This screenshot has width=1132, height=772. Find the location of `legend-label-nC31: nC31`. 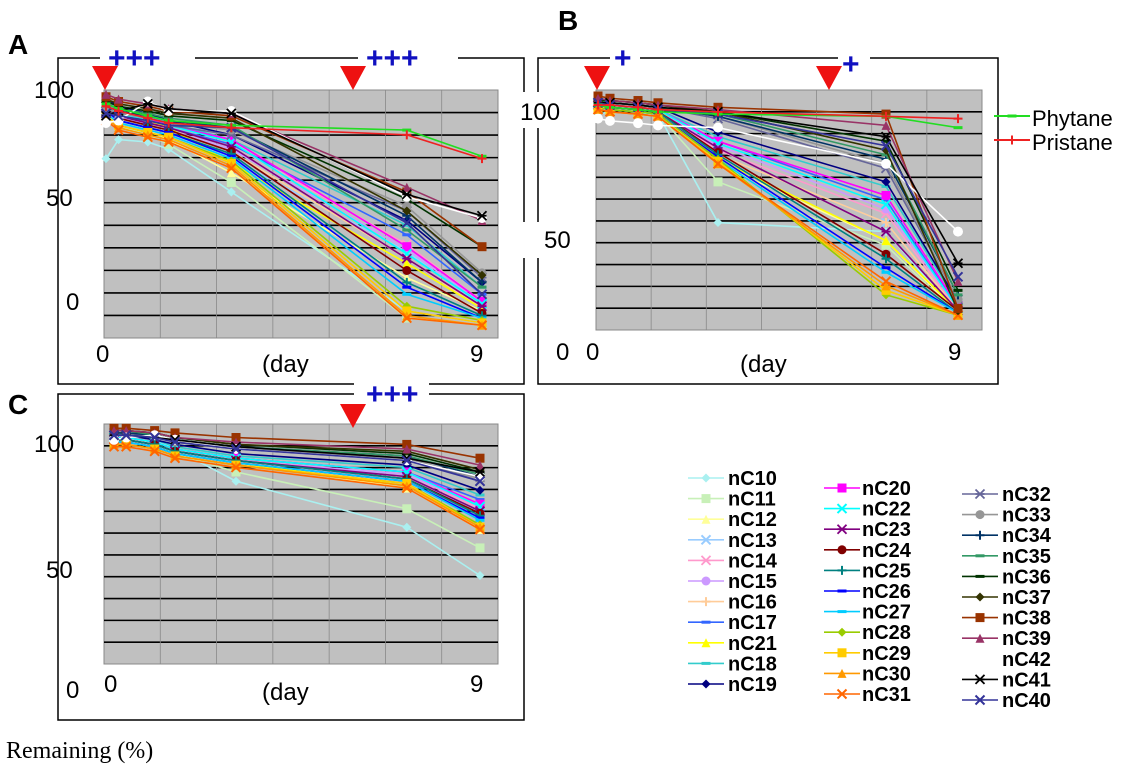

legend-label-nC31: nC31 is located at coordinates (886, 695).